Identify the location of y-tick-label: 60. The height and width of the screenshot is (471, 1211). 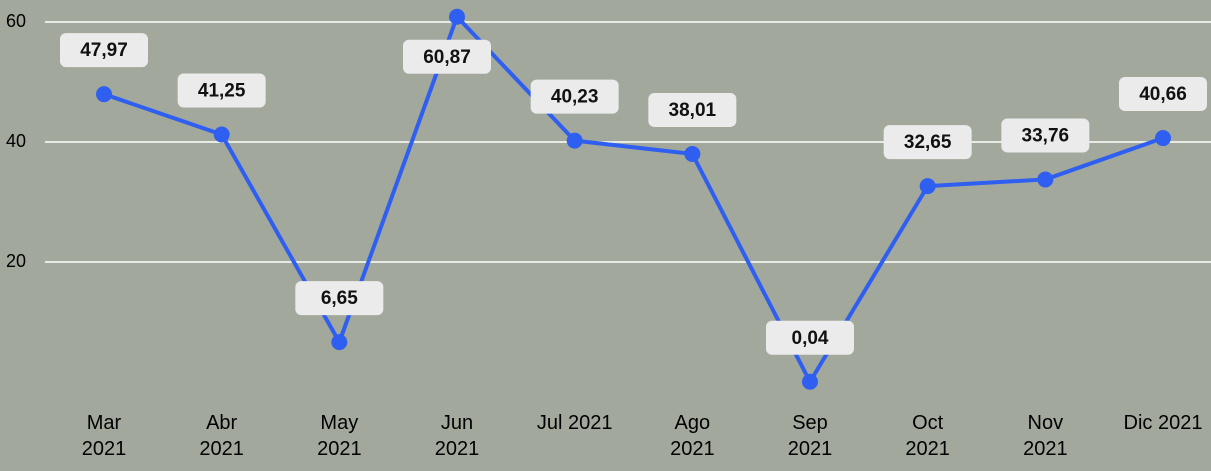
(16, 21).